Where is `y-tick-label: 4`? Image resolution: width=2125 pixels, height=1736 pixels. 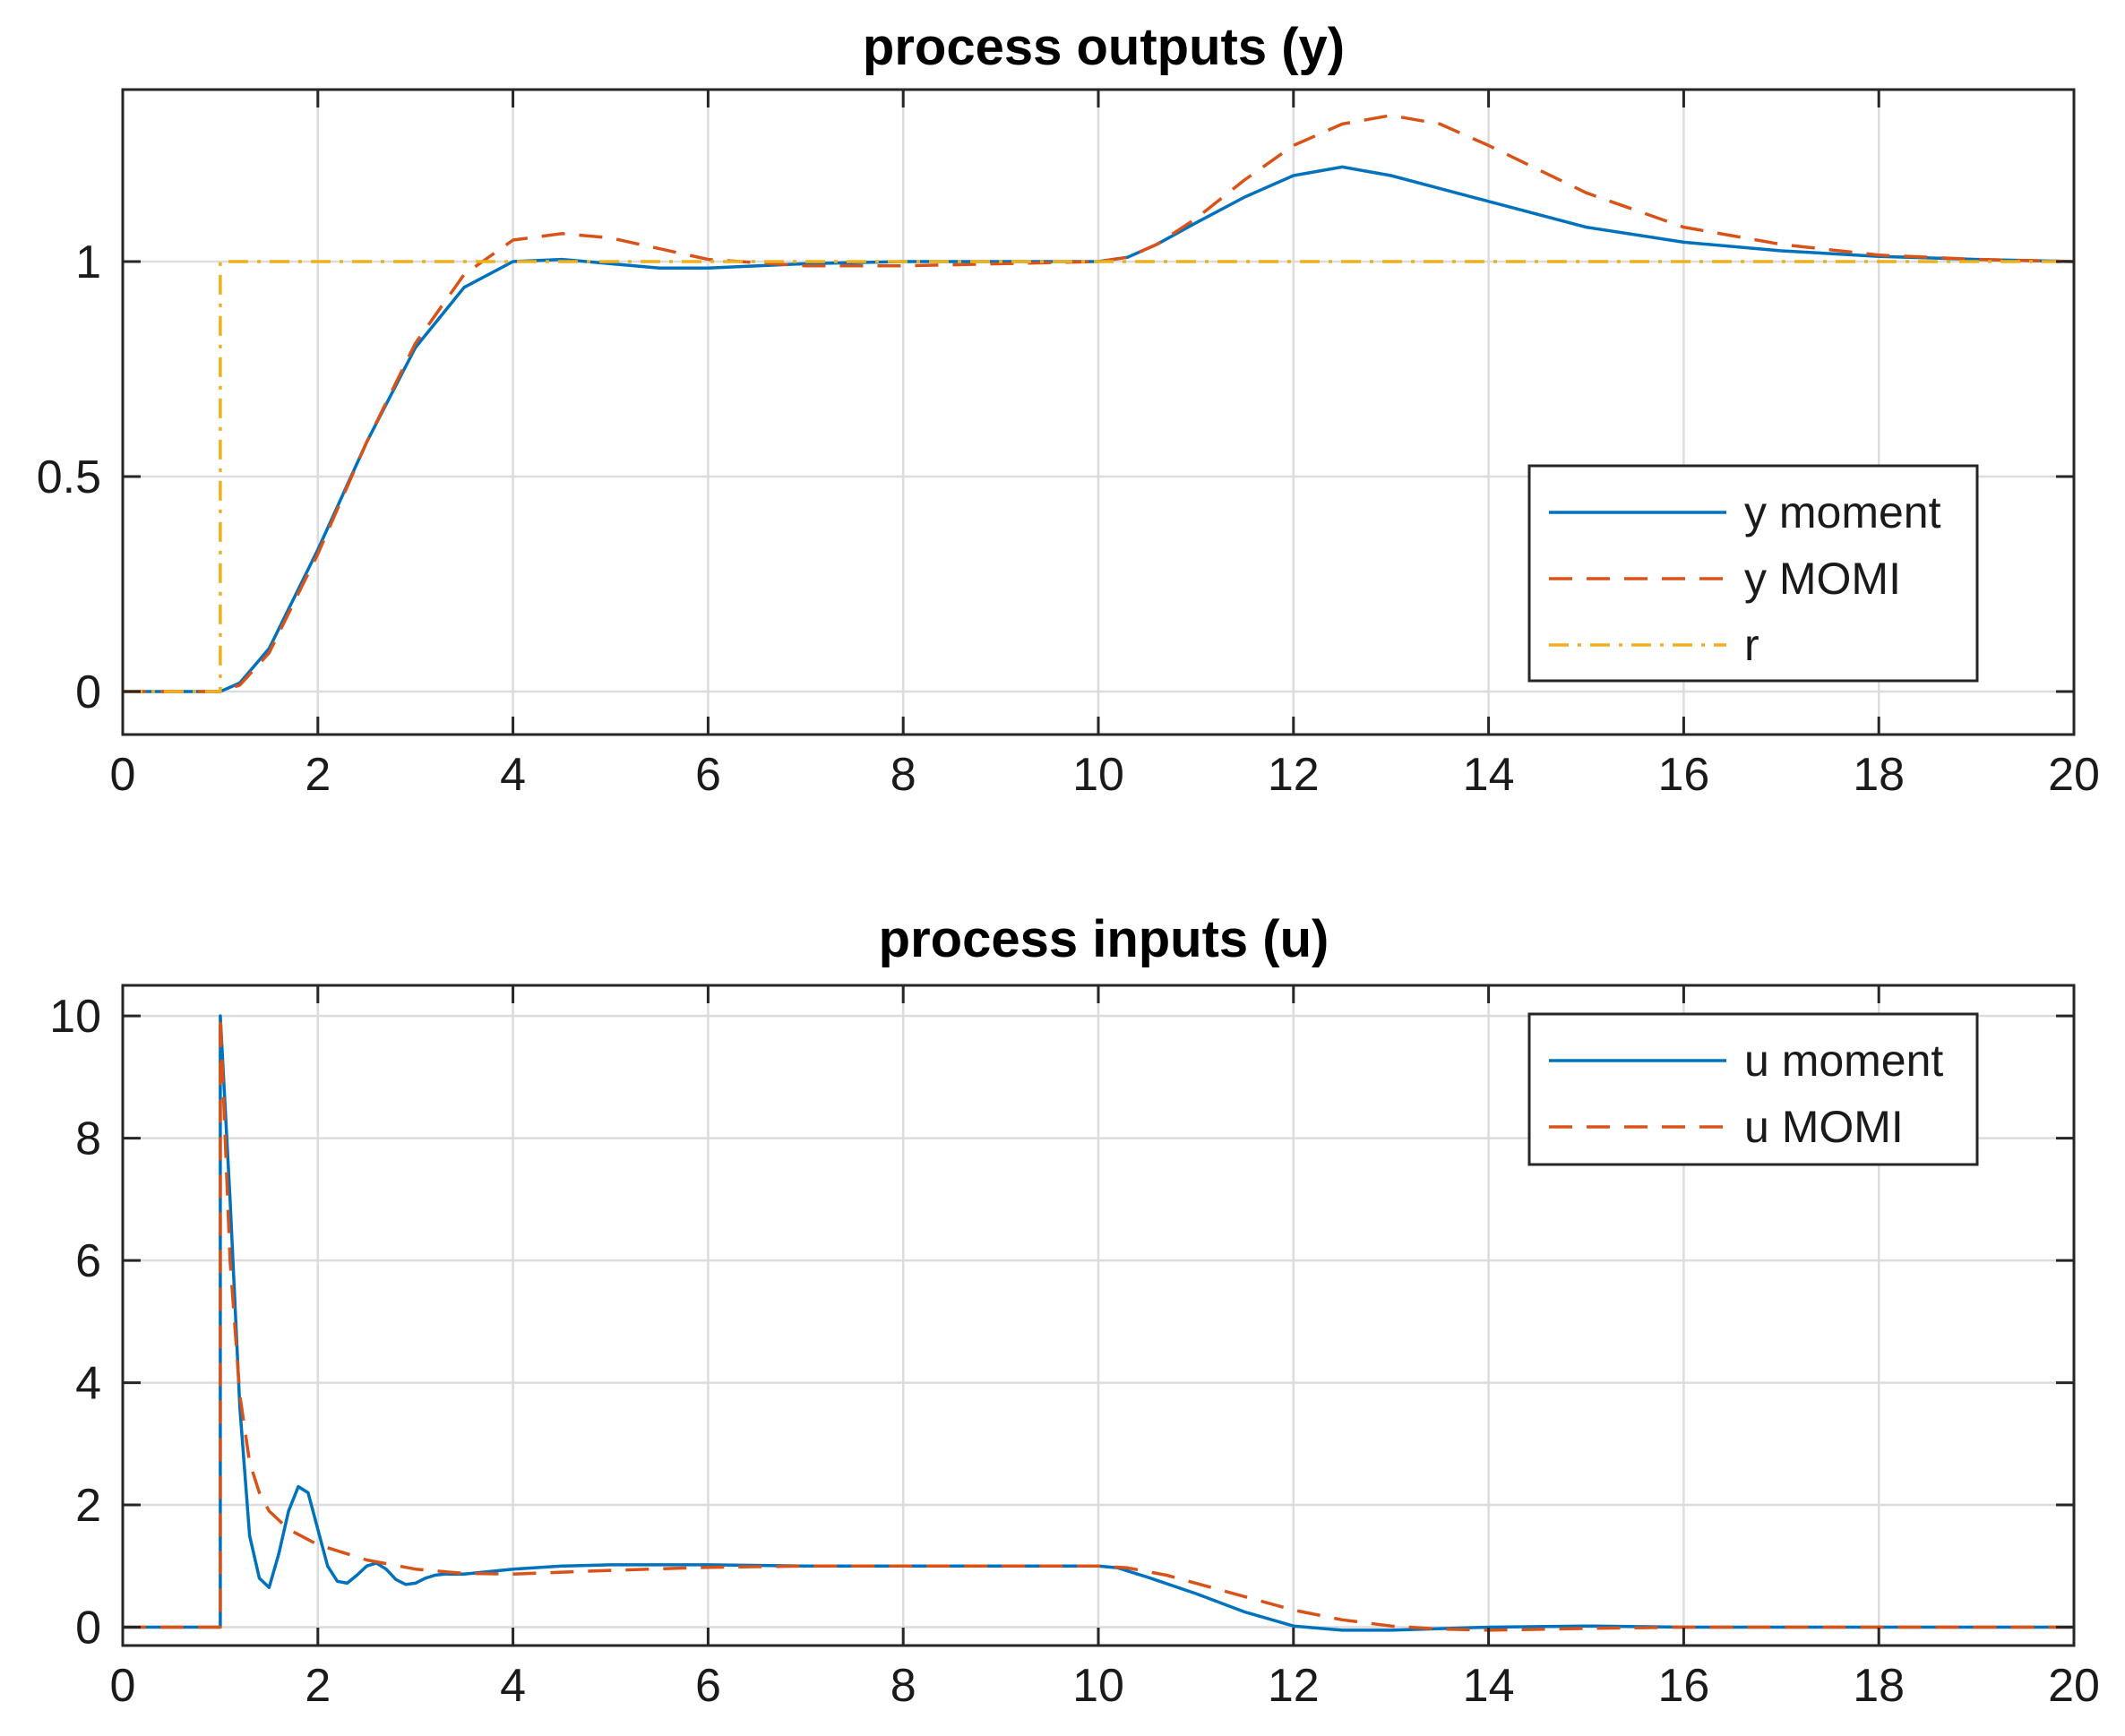 y-tick-label: 4 is located at coordinates (88, 1384).